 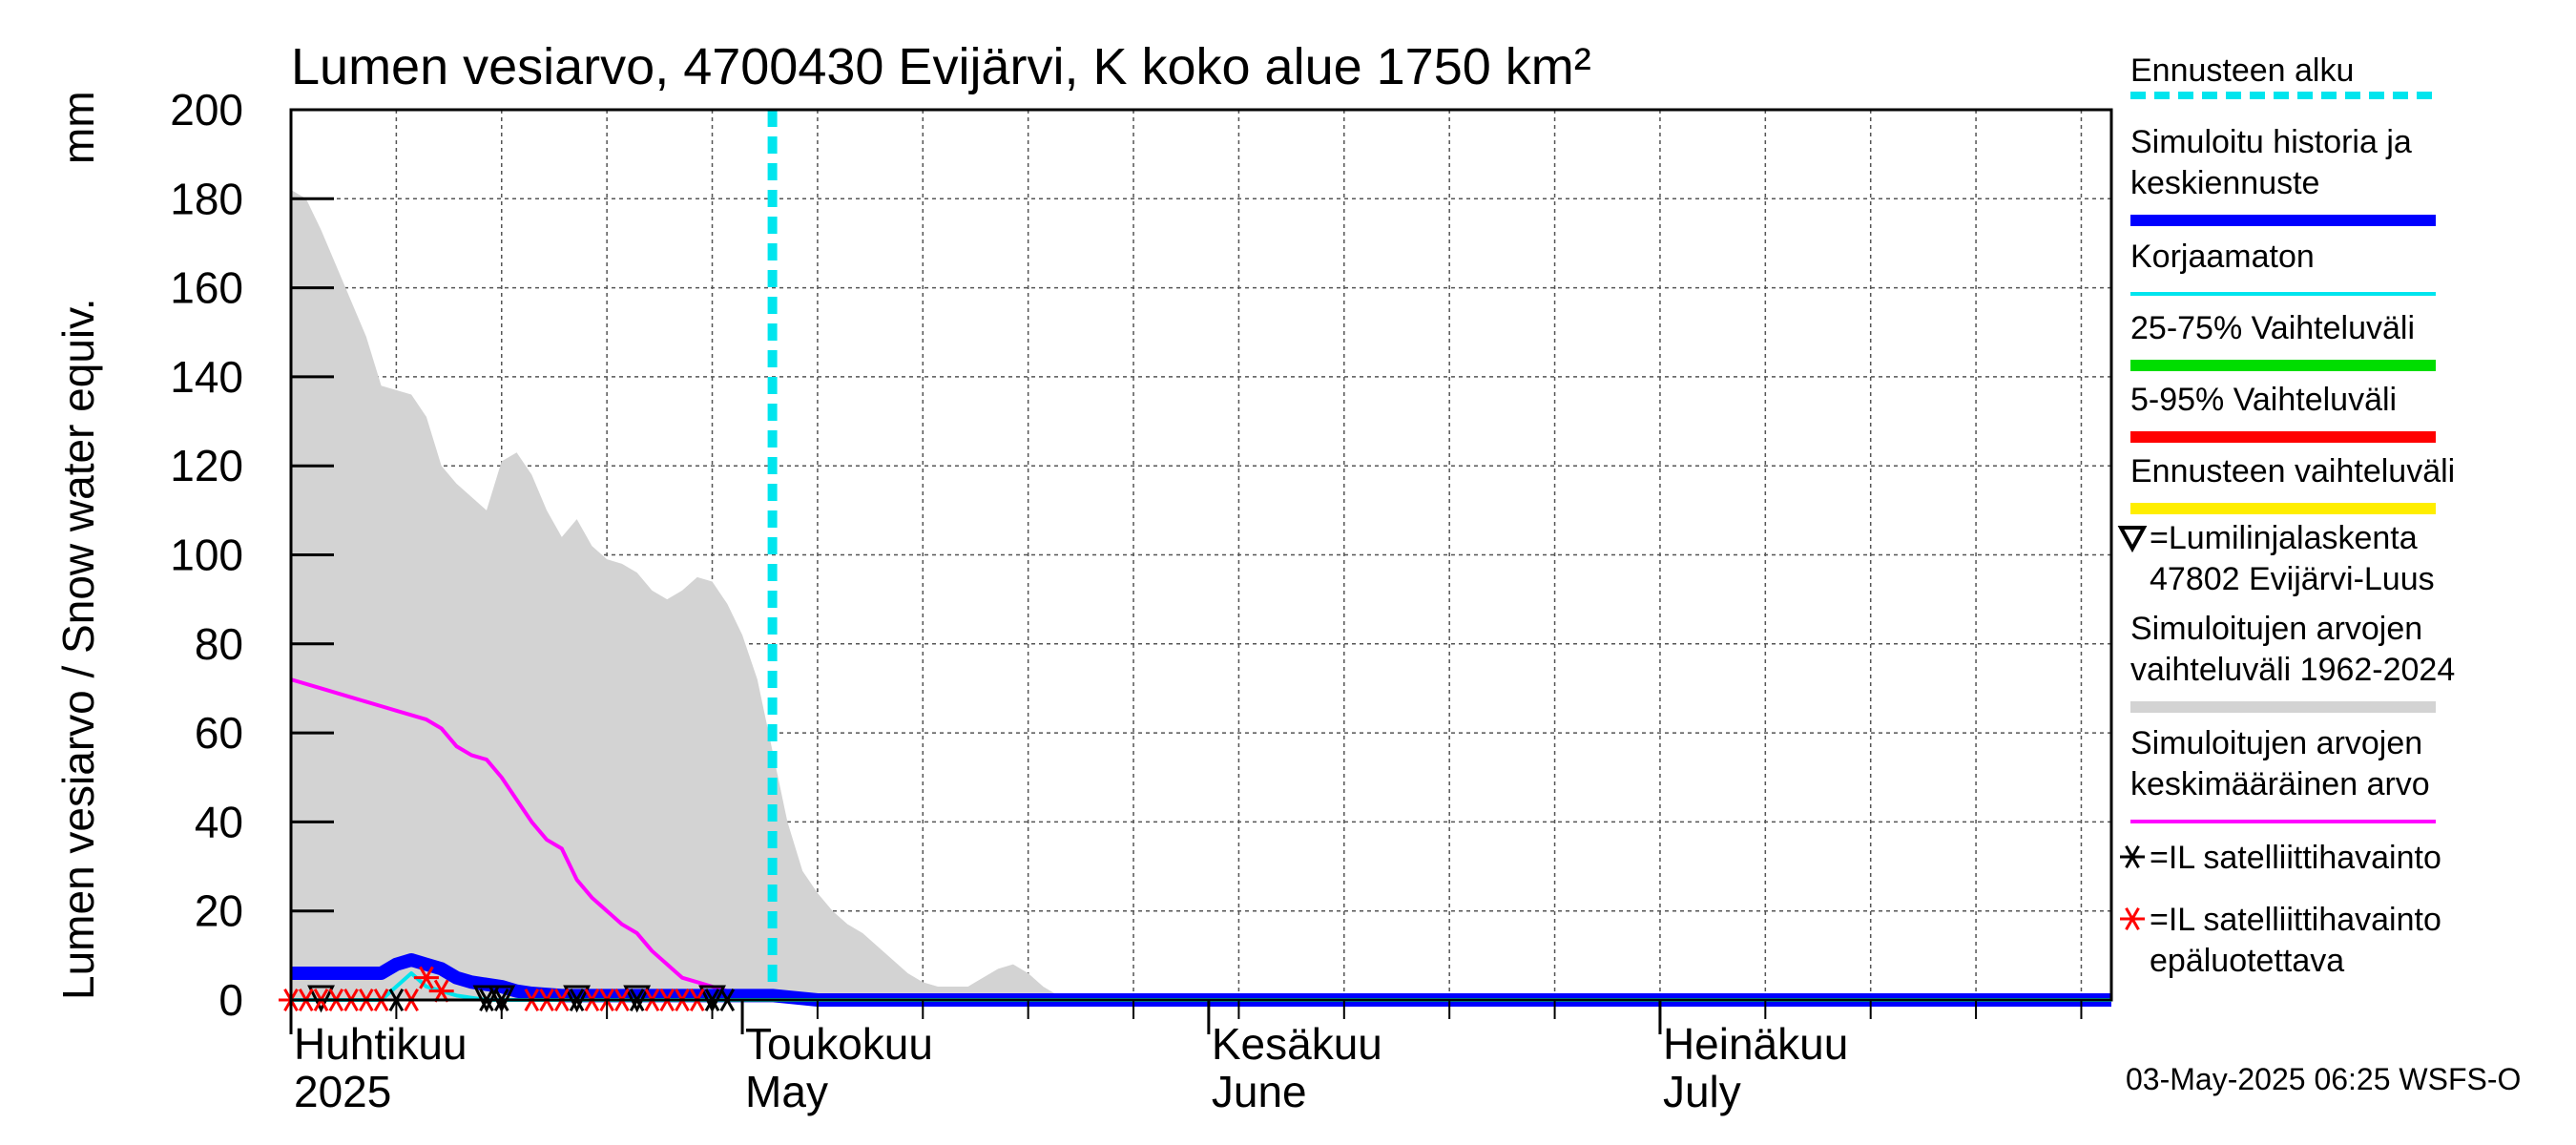 What do you see at coordinates (2222, 257) in the screenshot?
I see `legend-label: Korjaamaton` at bounding box center [2222, 257].